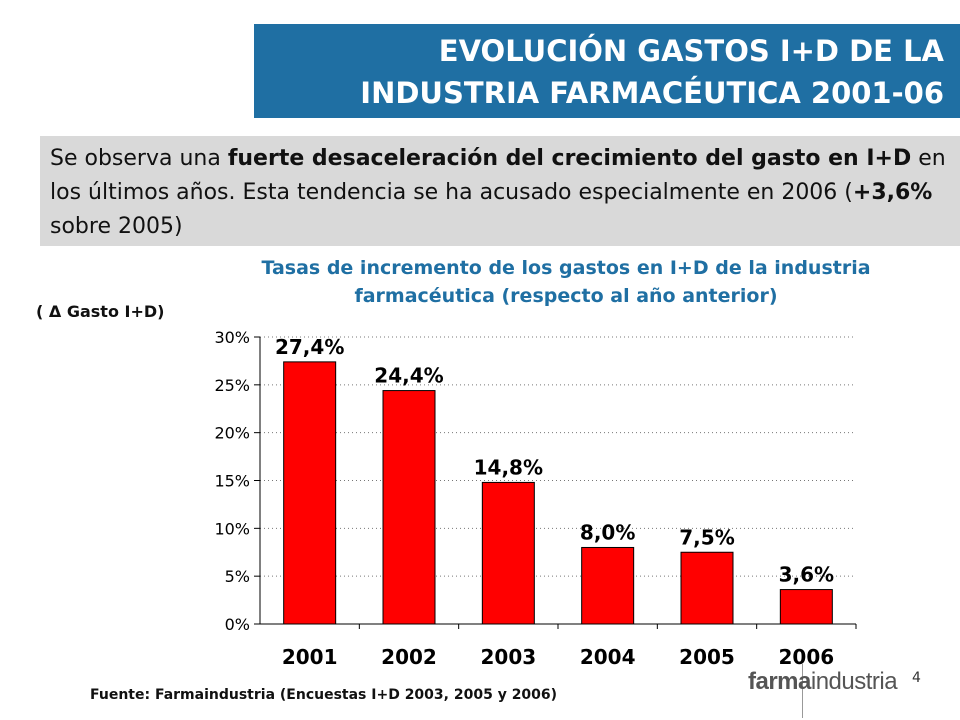 Image resolution: width=960 pixels, height=720 pixels. Describe the element at coordinates (806, 575) in the screenshot. I see `data-label-2006: 3,6%` at that location.